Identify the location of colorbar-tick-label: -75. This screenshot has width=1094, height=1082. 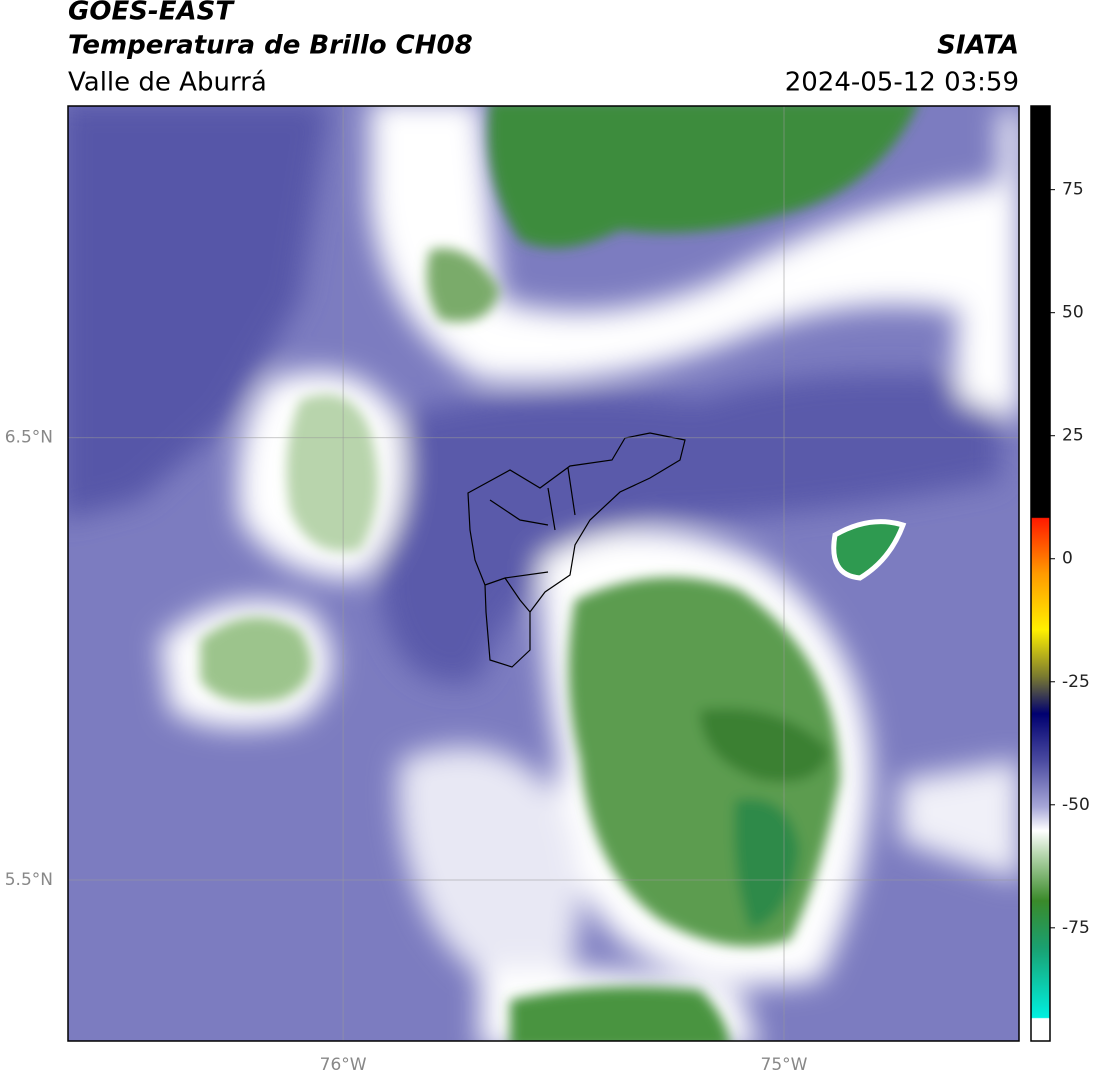
(1076, 928).